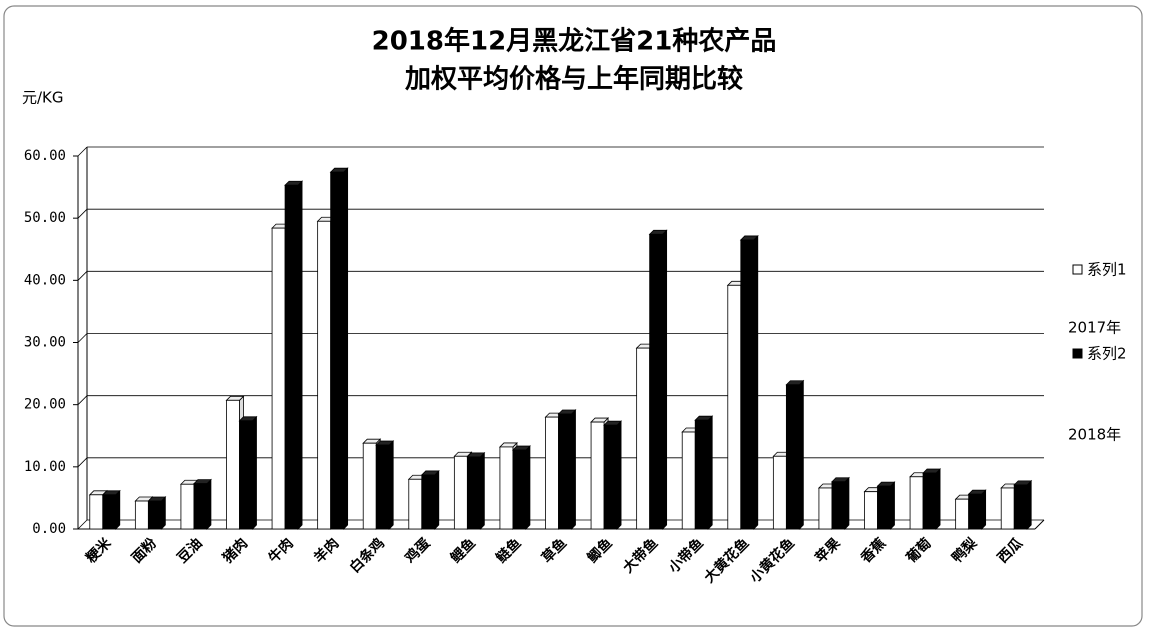  I want to click on legend-label: 系列1, so click(1107, 270).